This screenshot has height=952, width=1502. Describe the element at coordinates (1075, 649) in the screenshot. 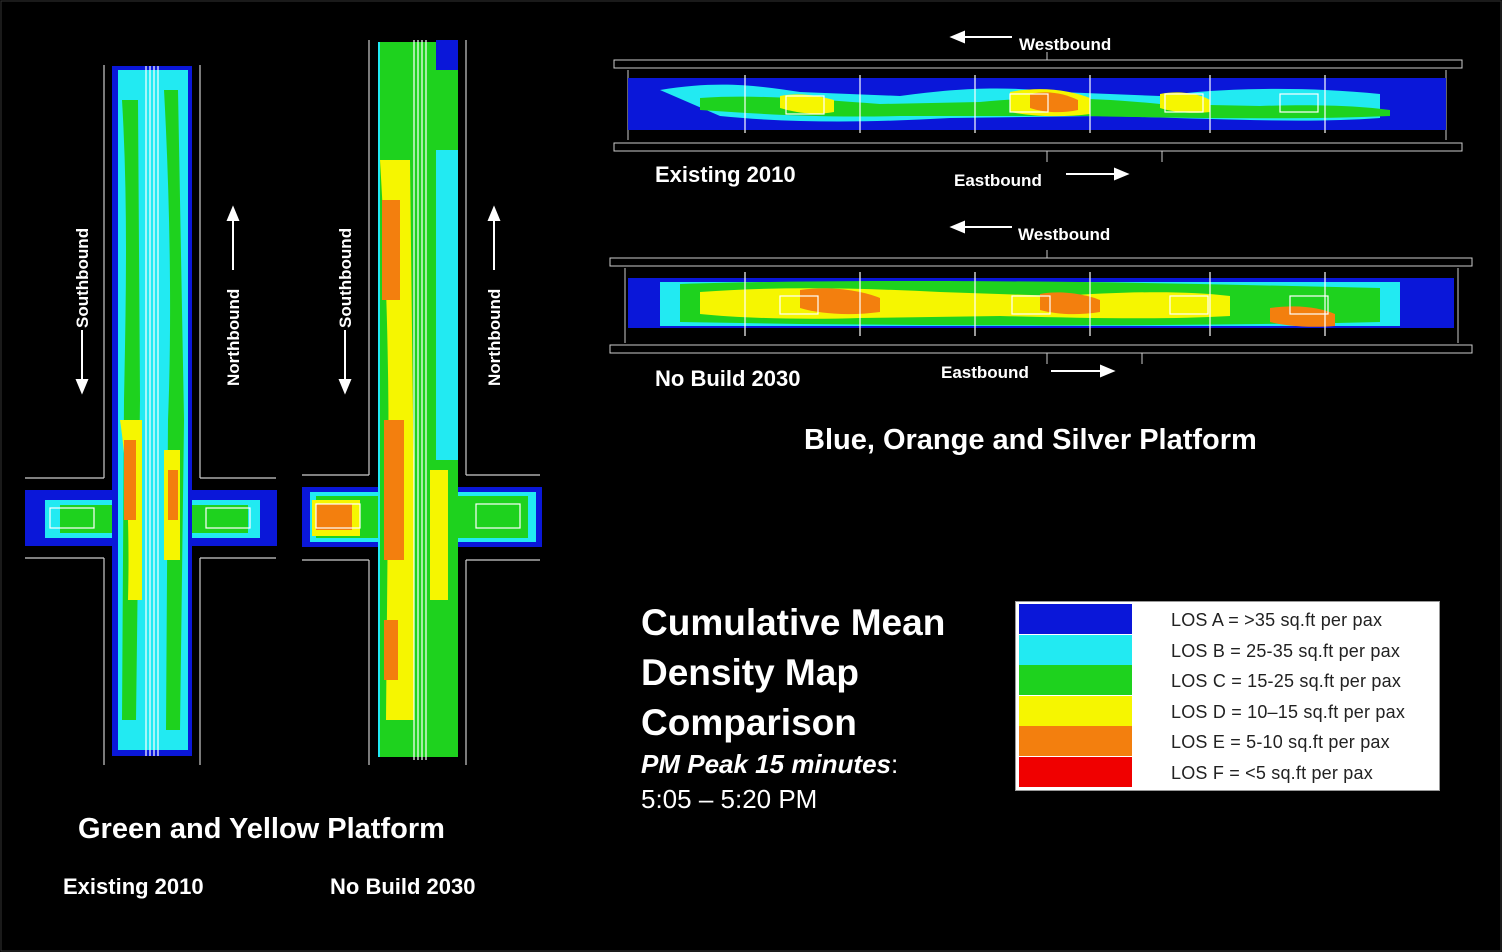

I see `legend-swatch-los-b` at that location.